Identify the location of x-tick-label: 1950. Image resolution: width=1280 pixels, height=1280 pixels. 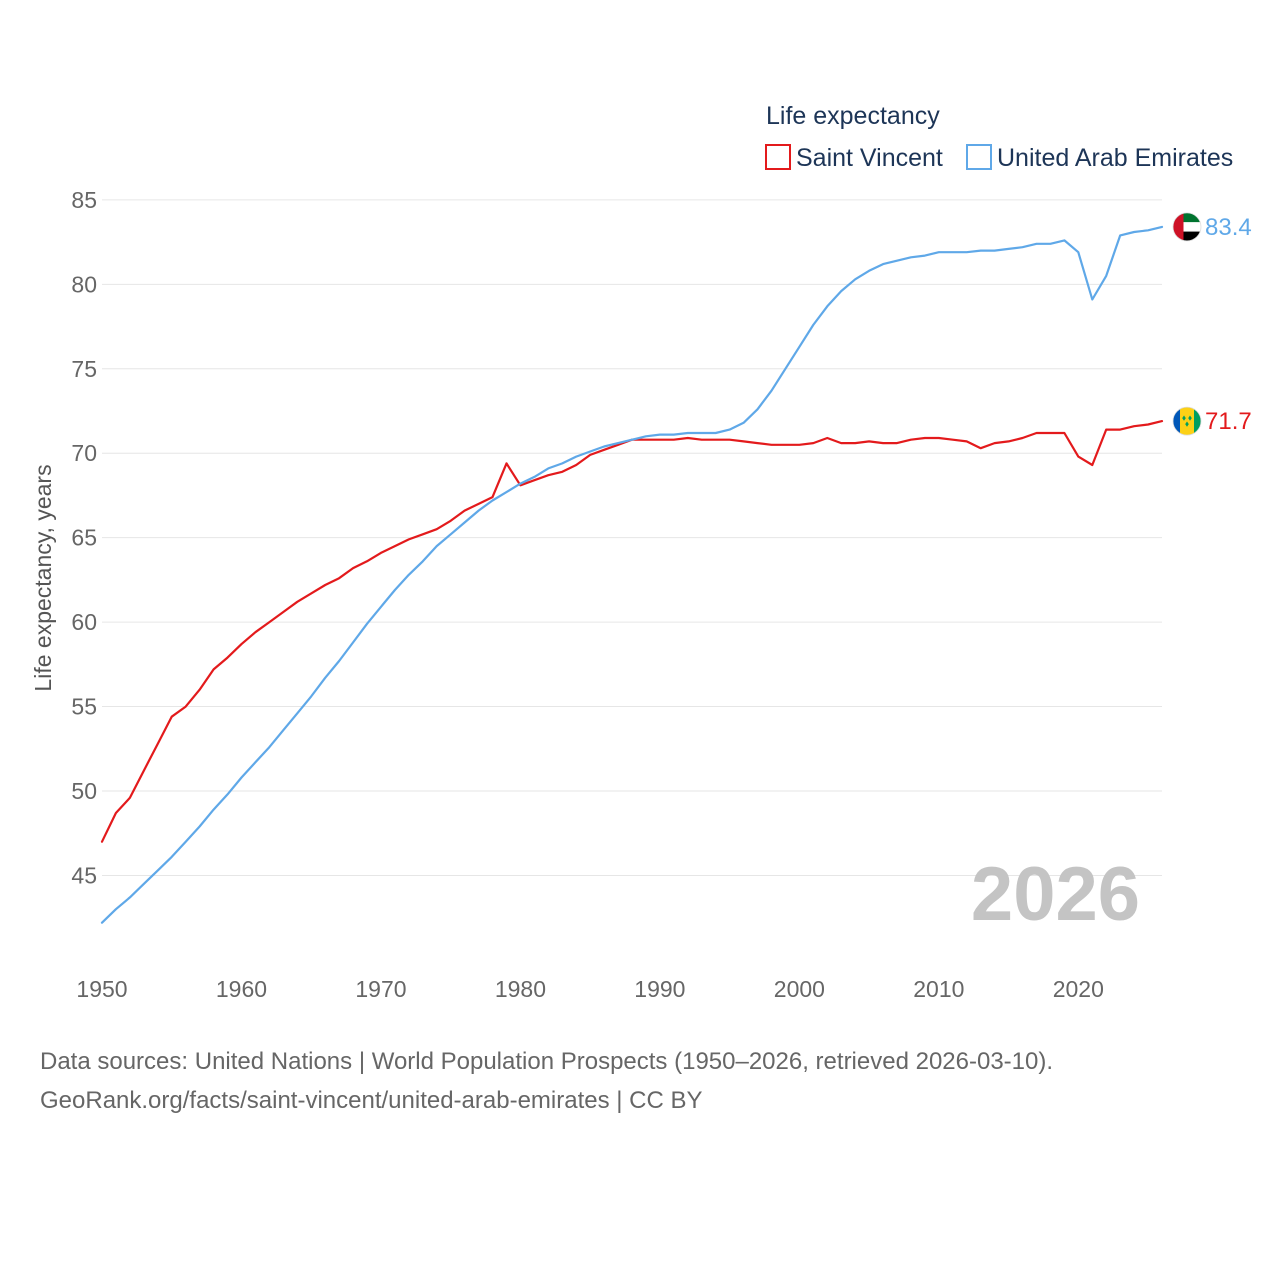
(101, 989).